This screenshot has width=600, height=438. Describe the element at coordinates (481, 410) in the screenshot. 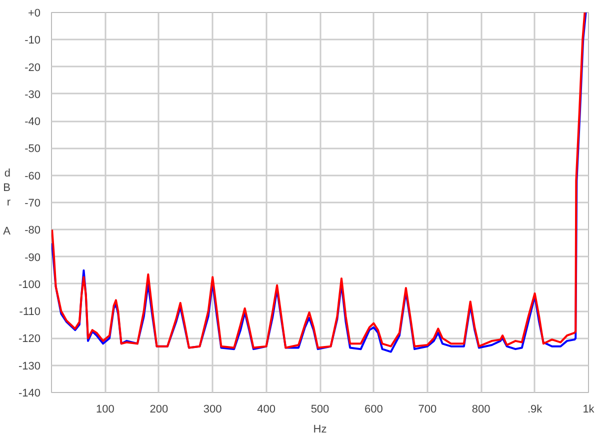

I see `x-tick-label: 800` at that location.